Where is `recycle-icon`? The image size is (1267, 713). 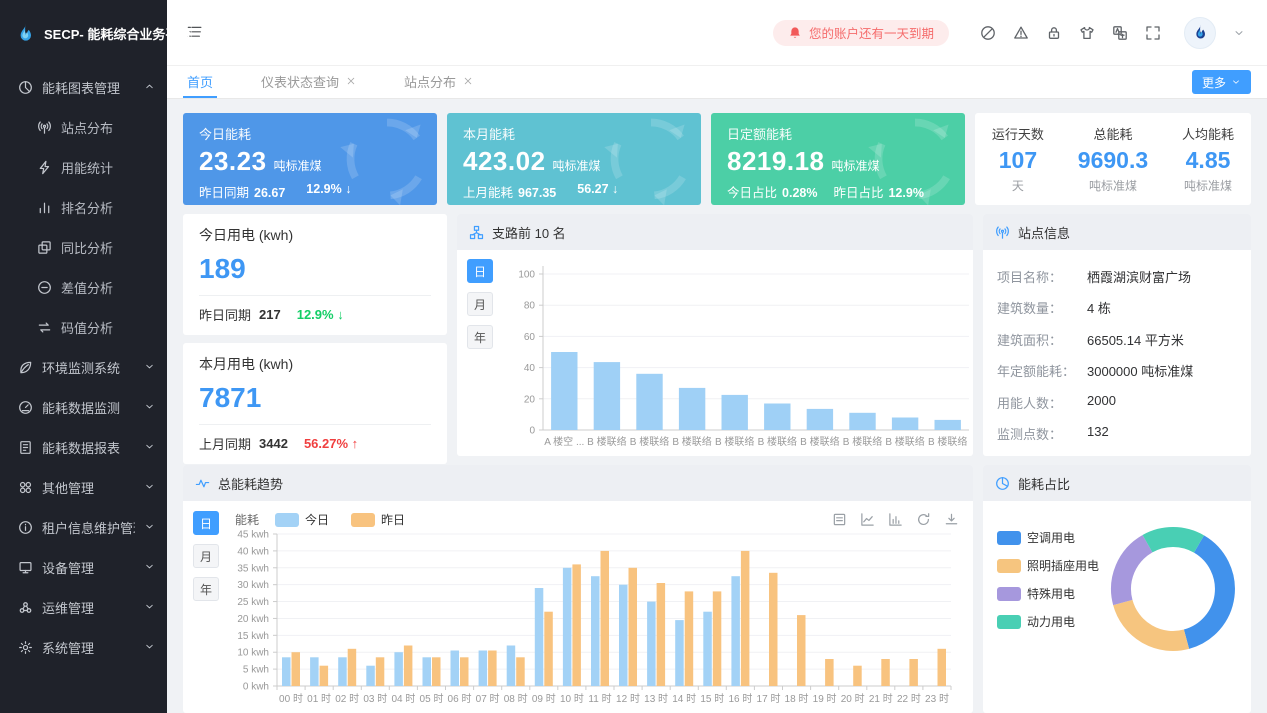 recycle-icon is located at coordinates (381, 161).